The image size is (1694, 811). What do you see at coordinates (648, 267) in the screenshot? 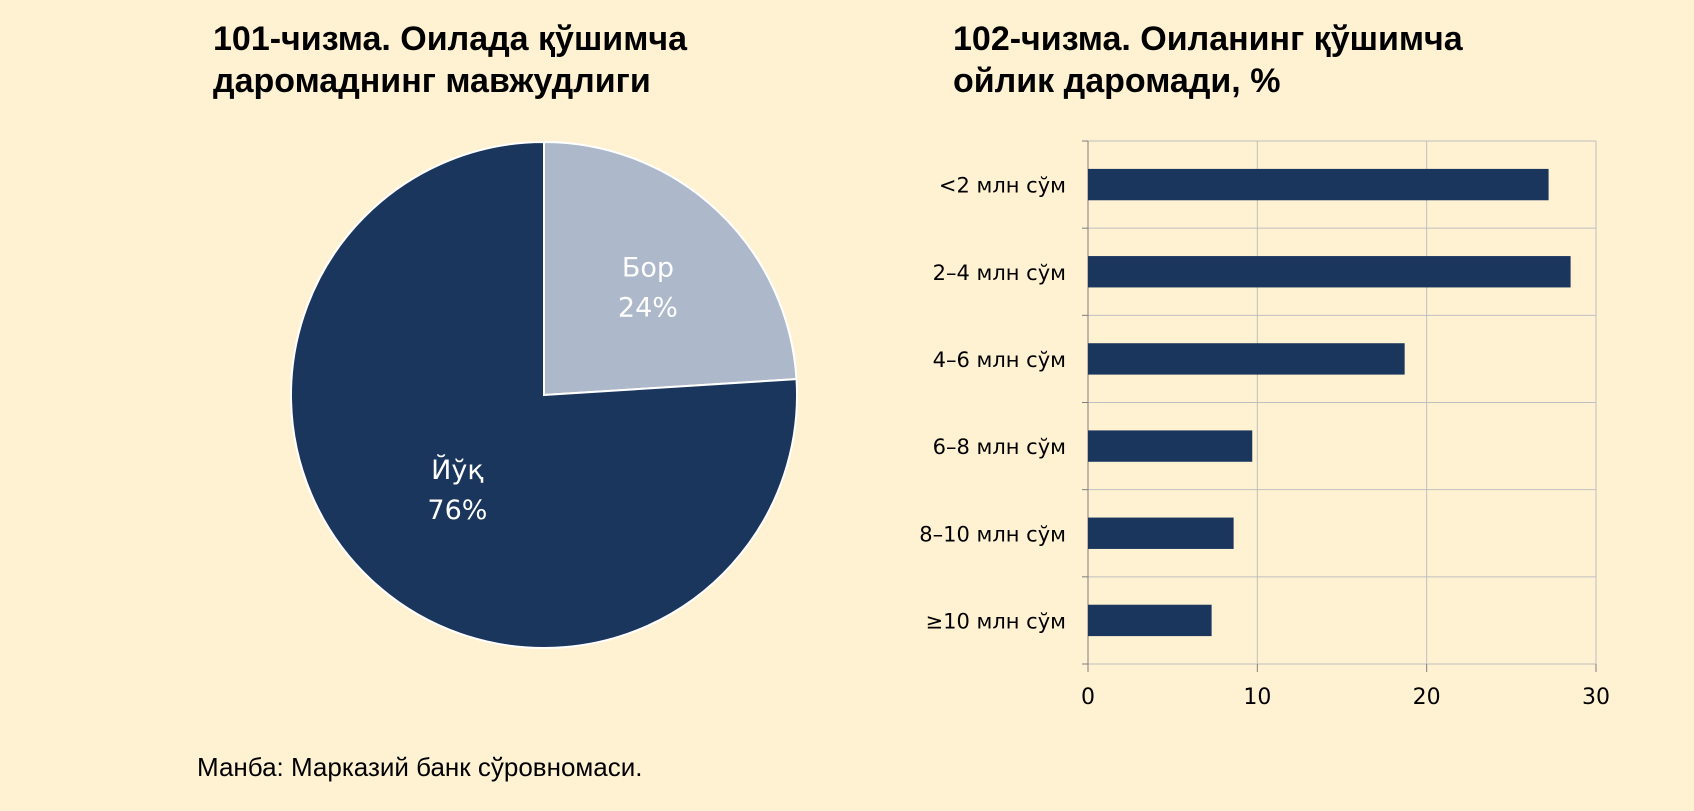
I see `pie-slice-label: Бор` at bounding box center [648, 267].